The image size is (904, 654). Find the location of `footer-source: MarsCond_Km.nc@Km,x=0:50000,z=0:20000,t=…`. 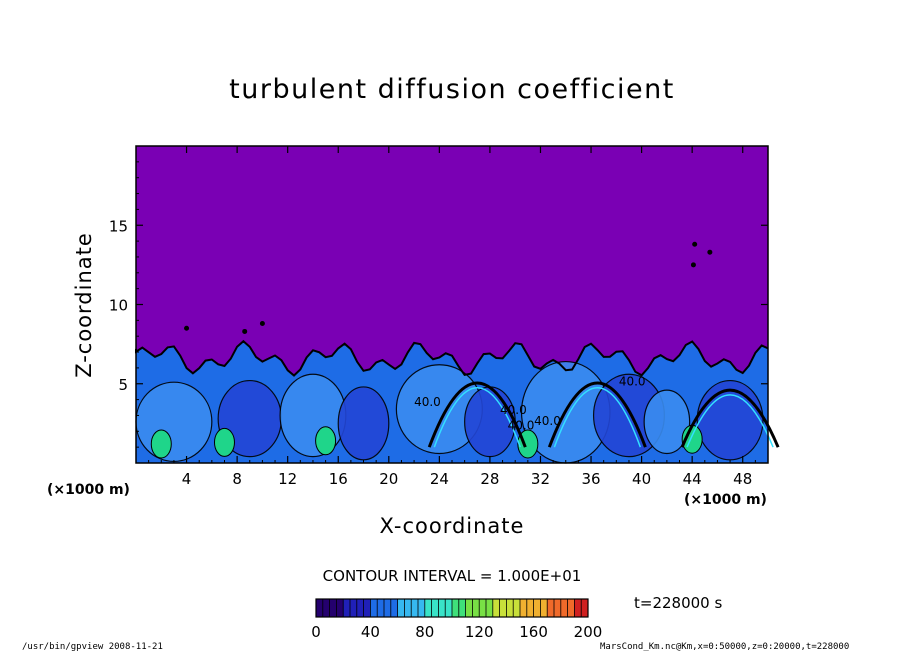

footer-source: MarsCond_Km.nc@Km,x=0:50000,z=0:20000,t=… is located at coordinates (725, 647).